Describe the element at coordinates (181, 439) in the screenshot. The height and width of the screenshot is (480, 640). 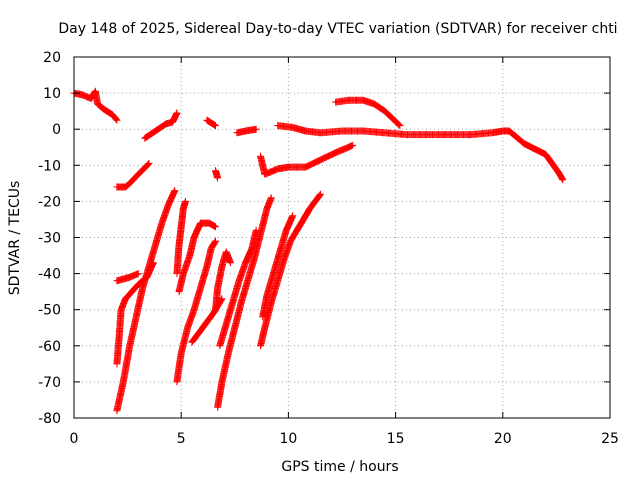
I see `x-tick-label: 5` at that location.